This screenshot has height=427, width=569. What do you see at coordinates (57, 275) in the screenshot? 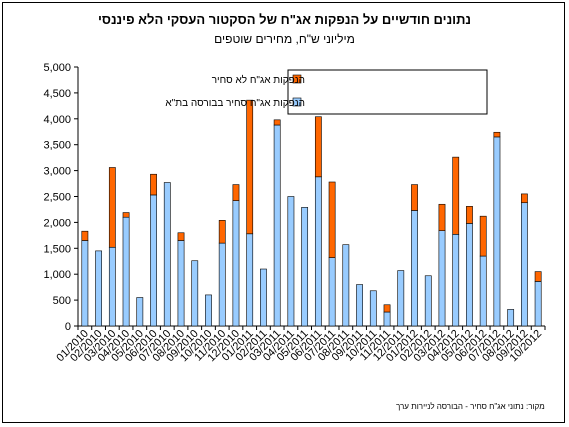
I see `y-tick-label: 1,000` at bounding box center [57, 275].